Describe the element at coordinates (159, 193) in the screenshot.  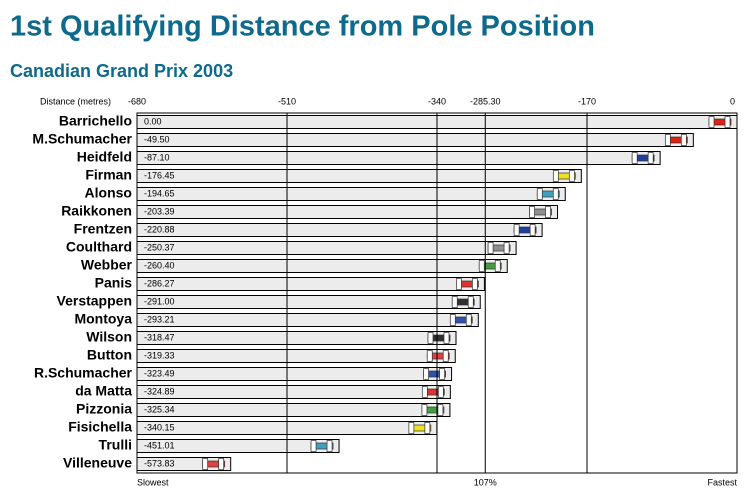
I see `value-label: -194.65` at that location.